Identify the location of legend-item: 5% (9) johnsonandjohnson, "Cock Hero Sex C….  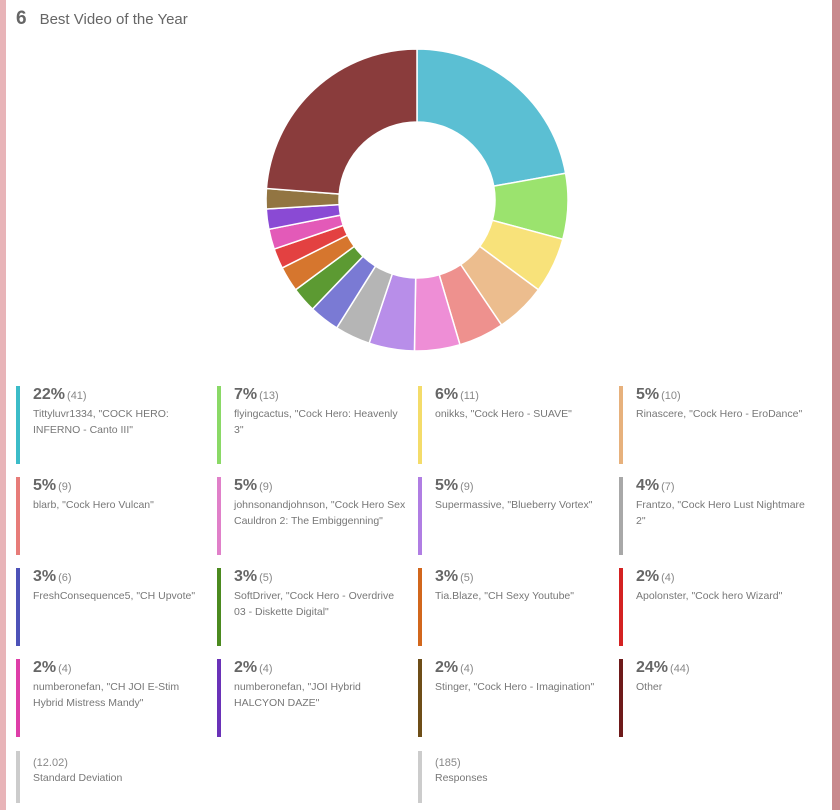
(312, 516).